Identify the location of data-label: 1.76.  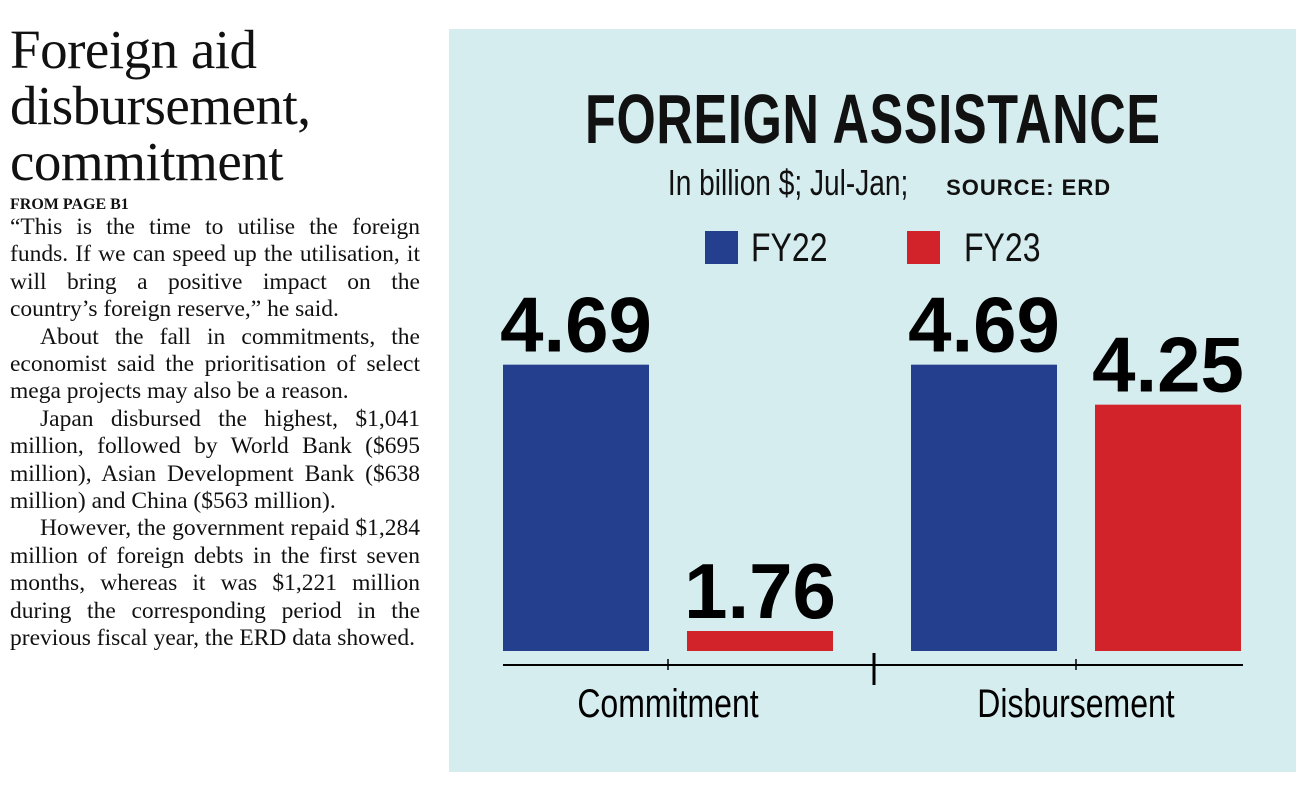
(760, 591).